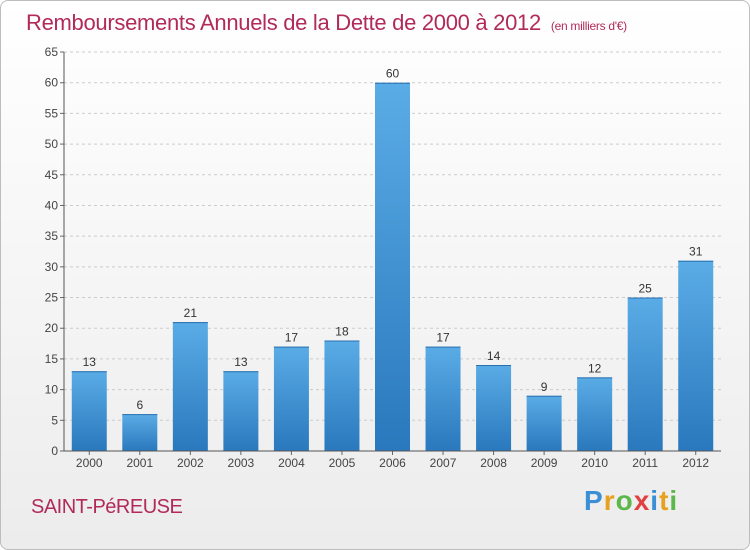  What do you see at coordinates (443, 463) in the screenshot?
I see `x-tick-label-2007: 2007` at bounding box center [443, 463].